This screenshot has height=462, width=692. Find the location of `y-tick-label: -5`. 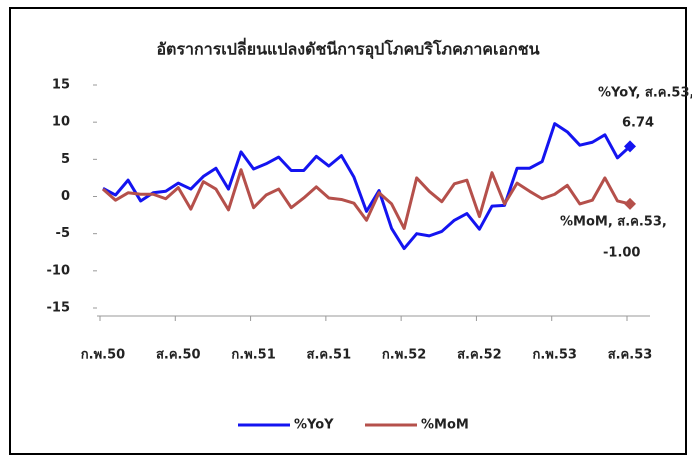

y-tick-label: -5 is located at coordinates (63, 233).